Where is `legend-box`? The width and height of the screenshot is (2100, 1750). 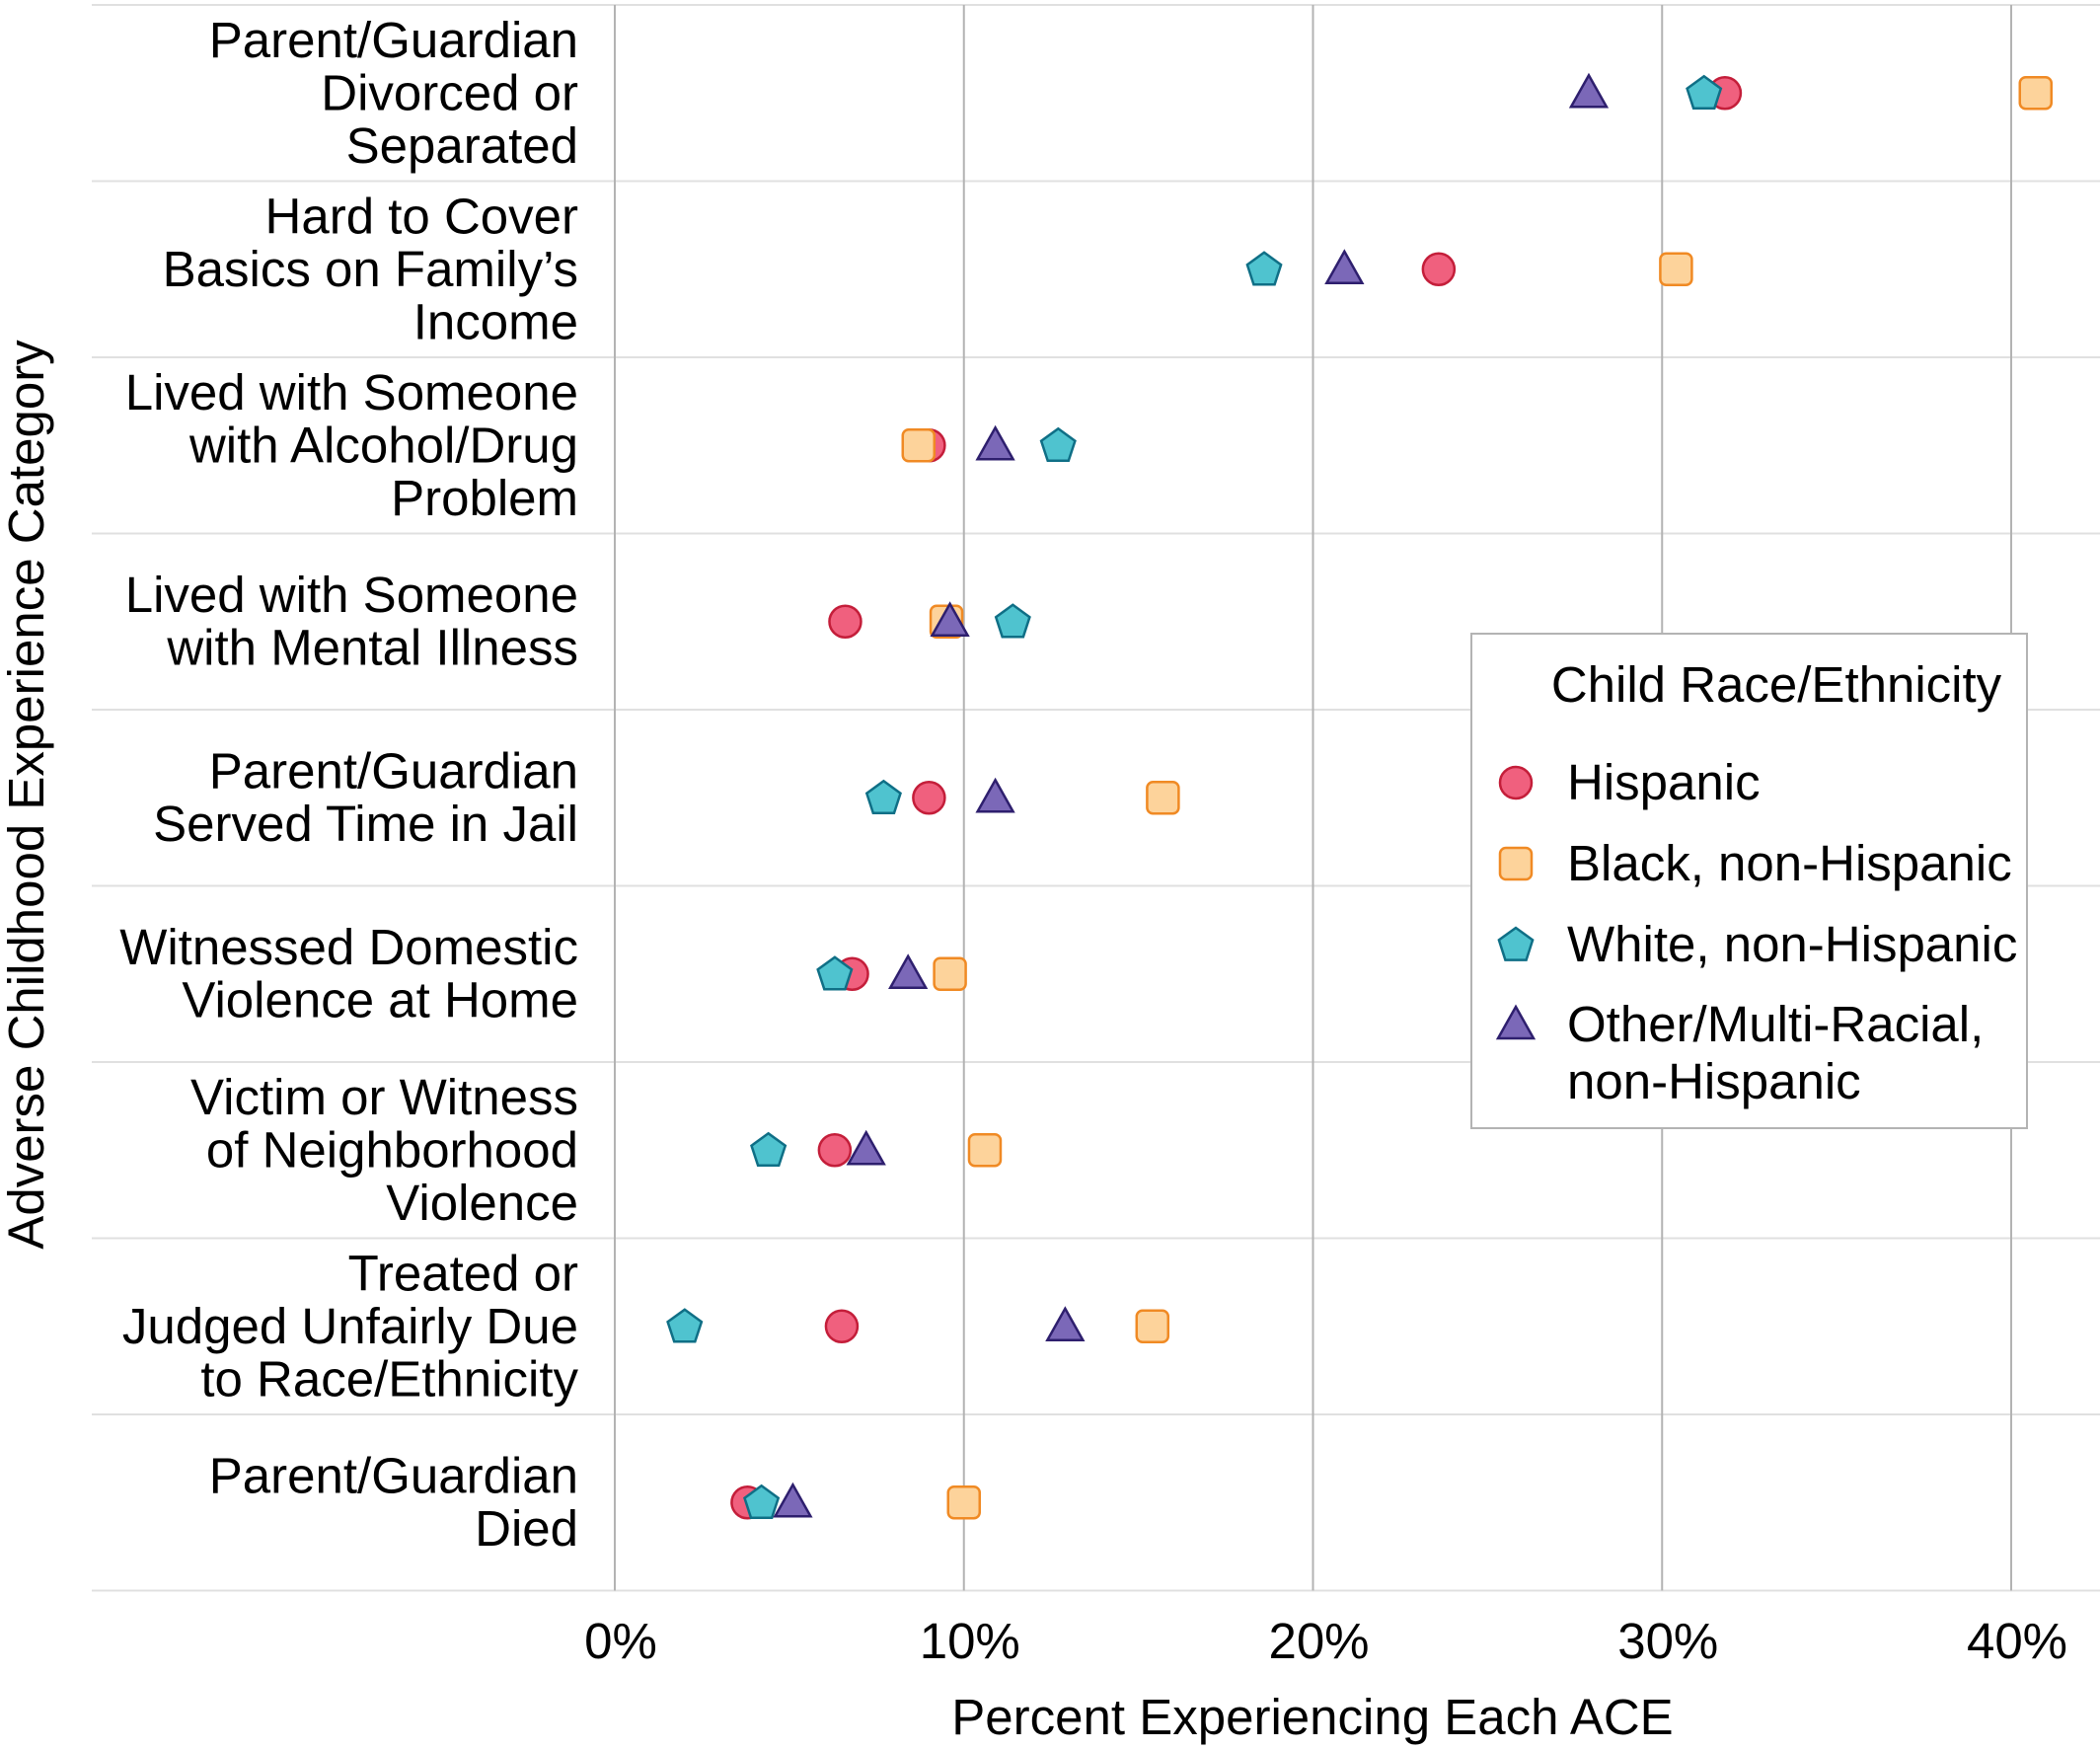 legend-box is located at coordinates (1749, 881).